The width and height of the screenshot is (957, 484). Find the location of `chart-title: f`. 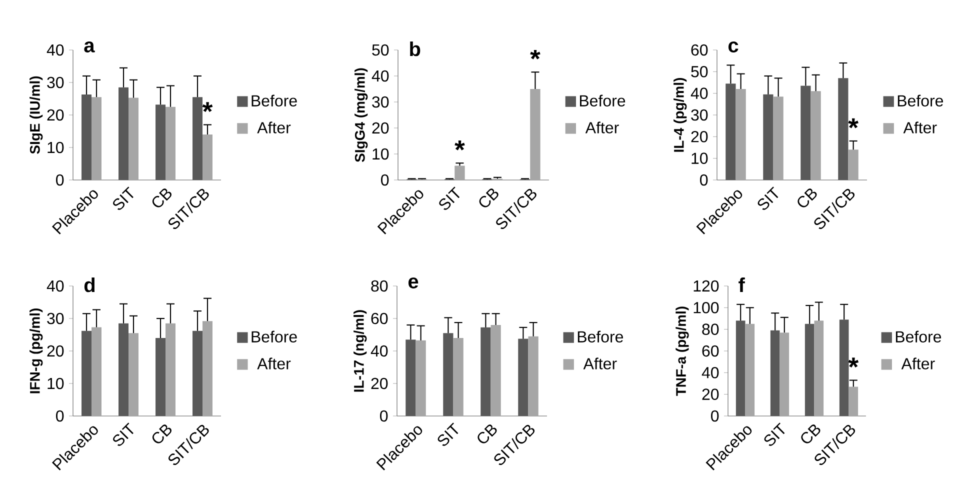

chart-title: f is located at coordinates (741, 285).